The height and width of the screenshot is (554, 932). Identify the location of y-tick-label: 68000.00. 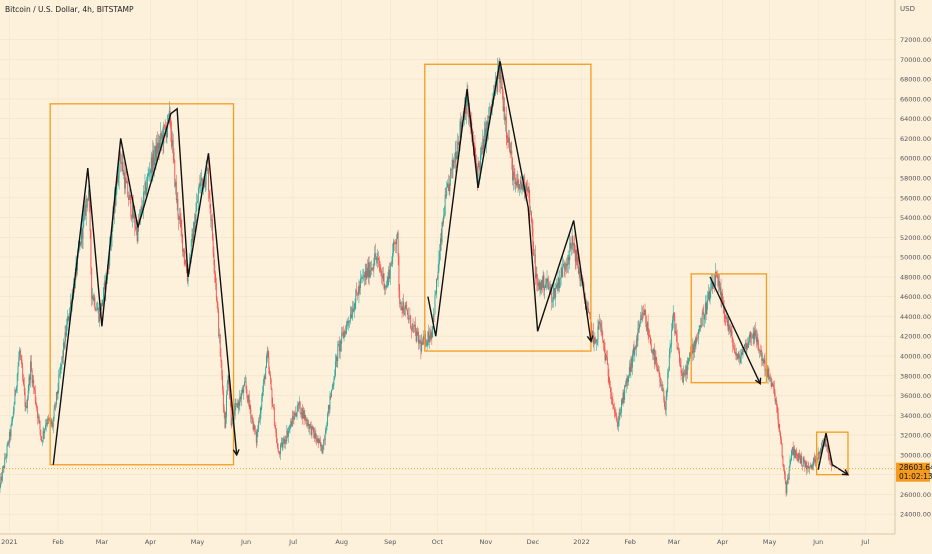
(915, 80).